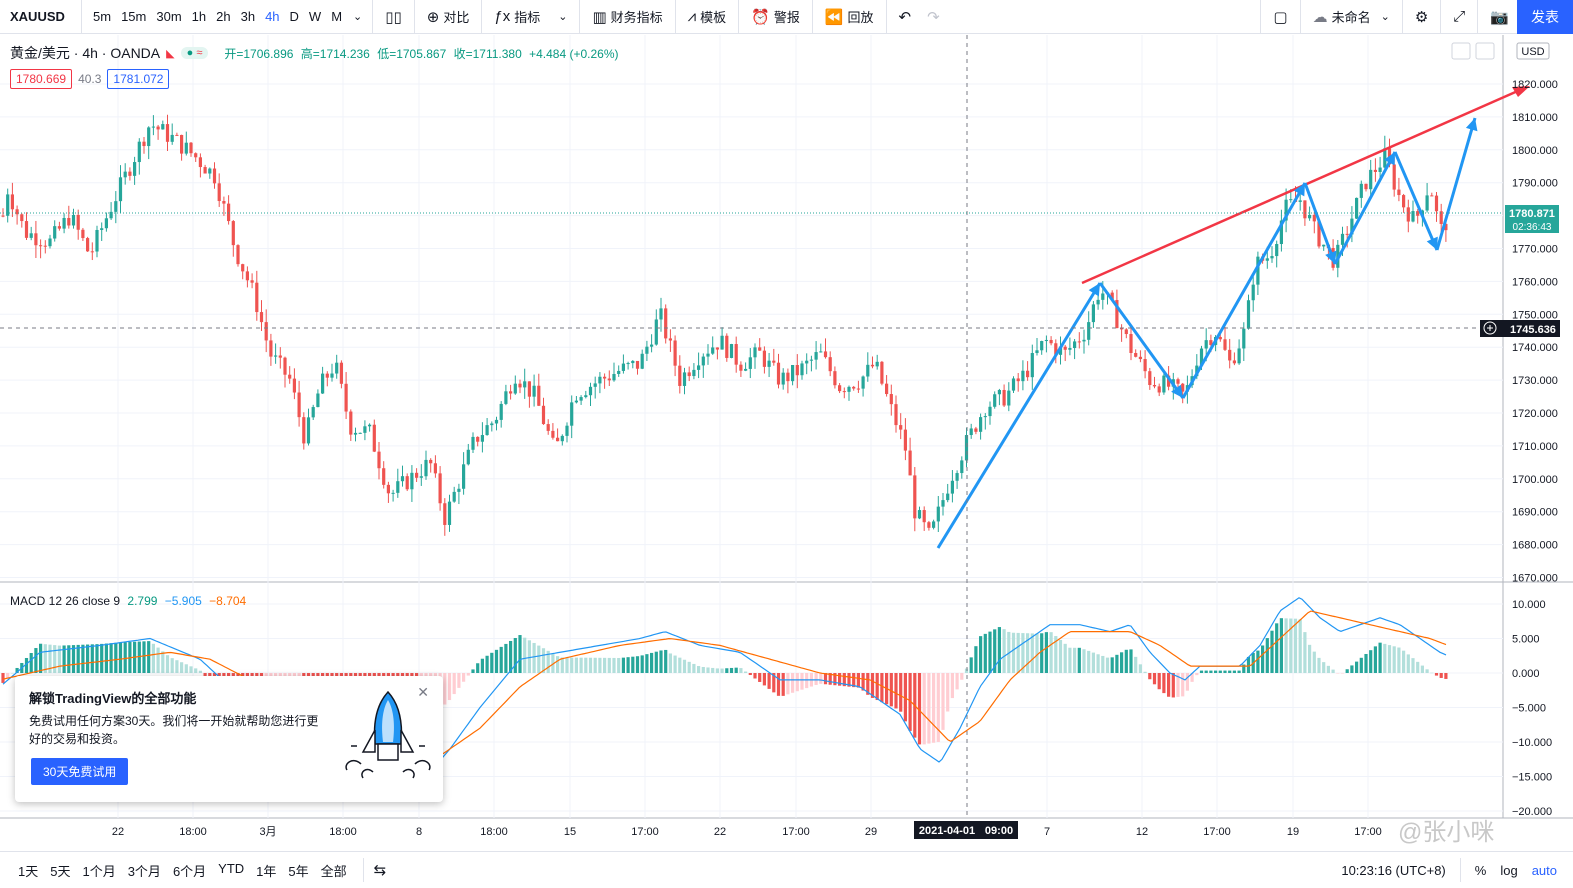 The height and width of the screenshot is (888, 1573). I want to click on redo-button: ↷, so click(933, 17).